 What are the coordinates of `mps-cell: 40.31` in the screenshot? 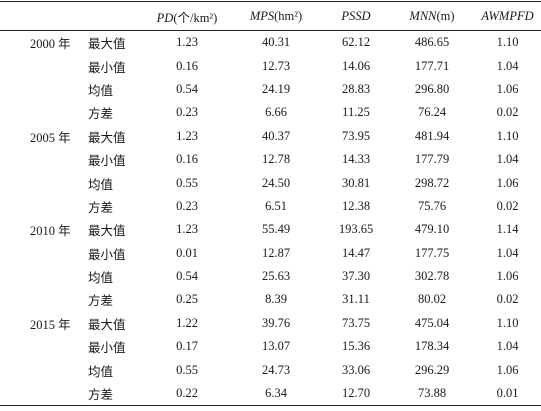 It's located at (276, 42).